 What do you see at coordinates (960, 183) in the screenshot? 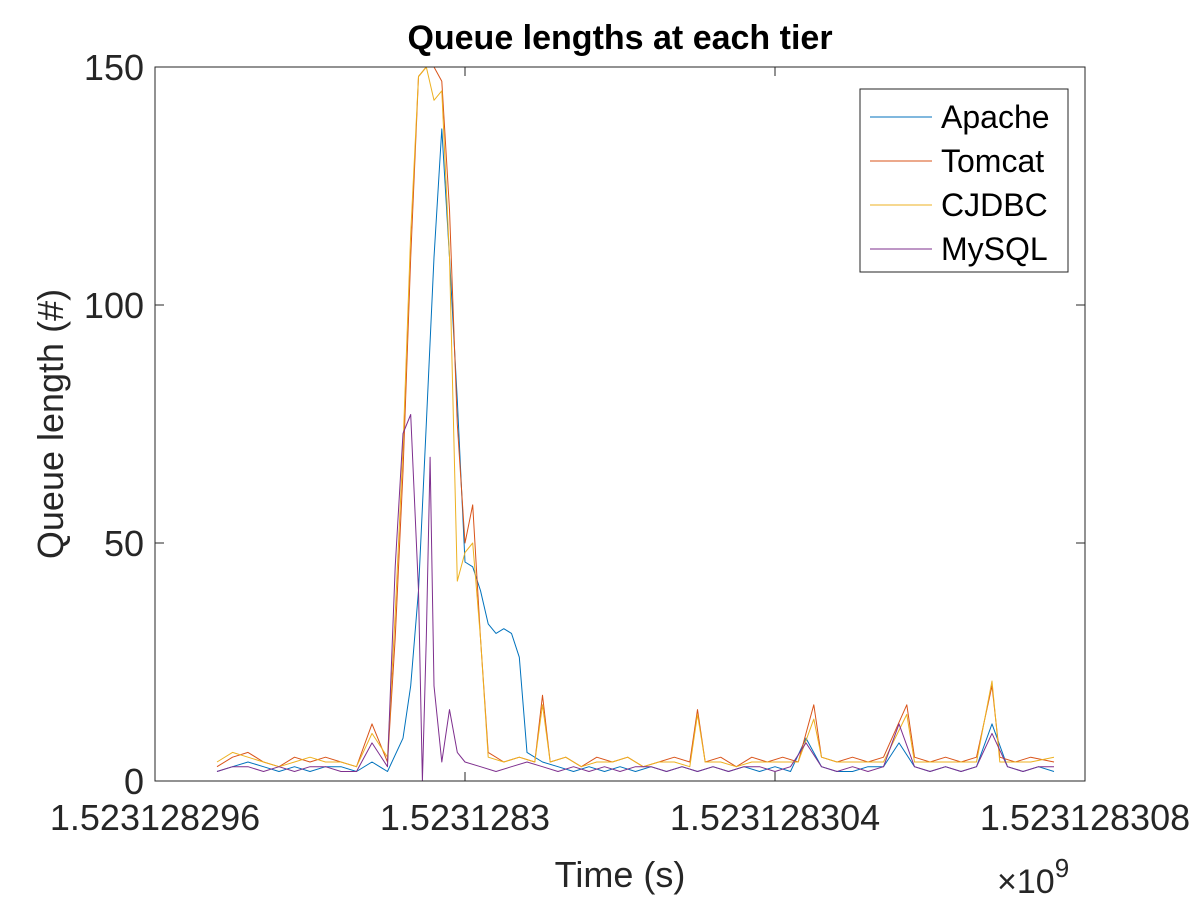
I see `legend-entries: Apache Tomcat CJDBC MySQL` at bounding box center [960, 183].